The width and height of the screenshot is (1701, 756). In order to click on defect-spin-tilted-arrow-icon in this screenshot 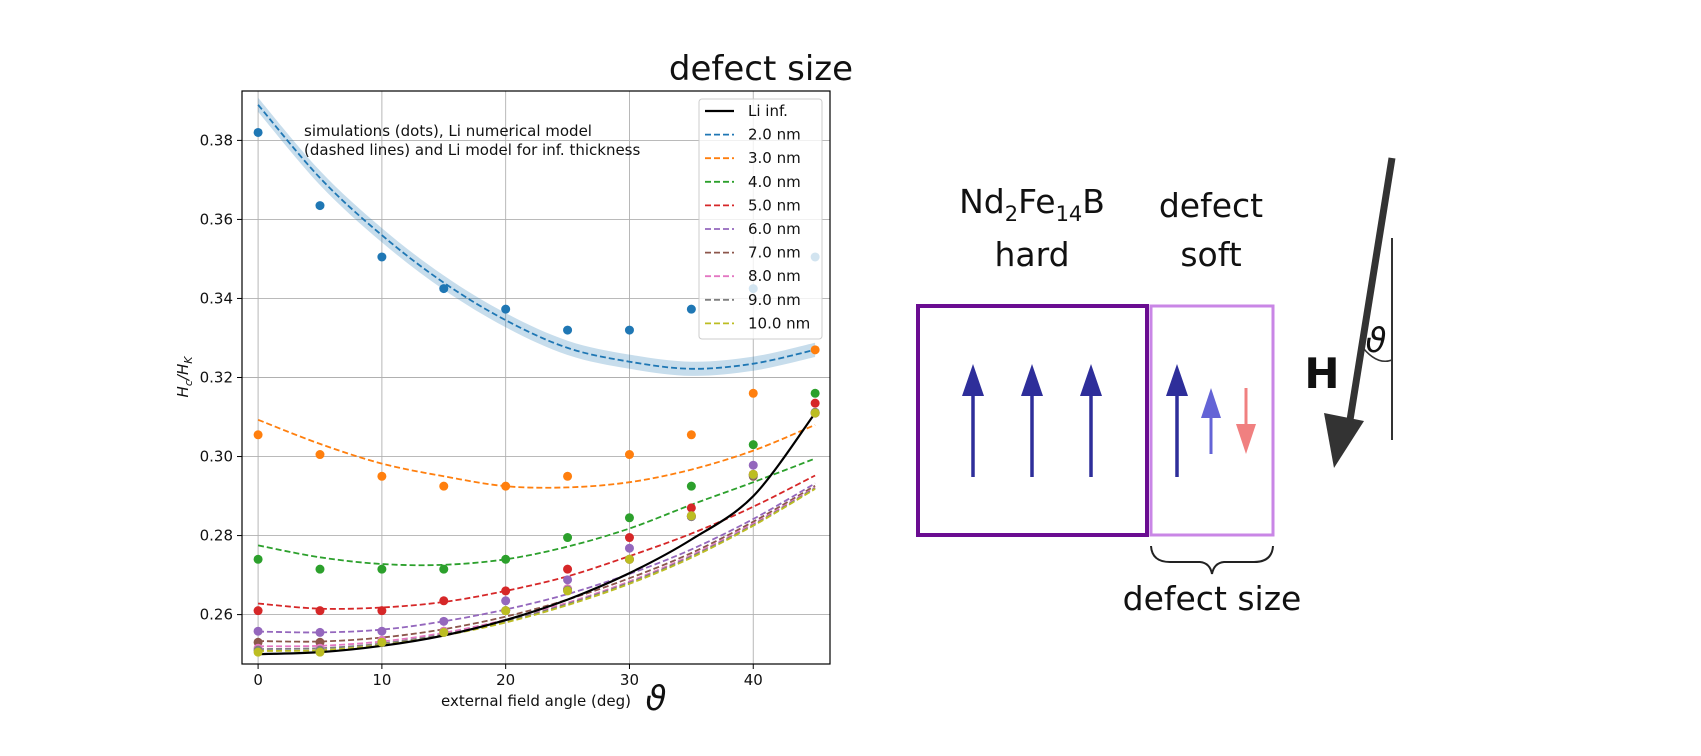, I will do `click(1211, 421)`.